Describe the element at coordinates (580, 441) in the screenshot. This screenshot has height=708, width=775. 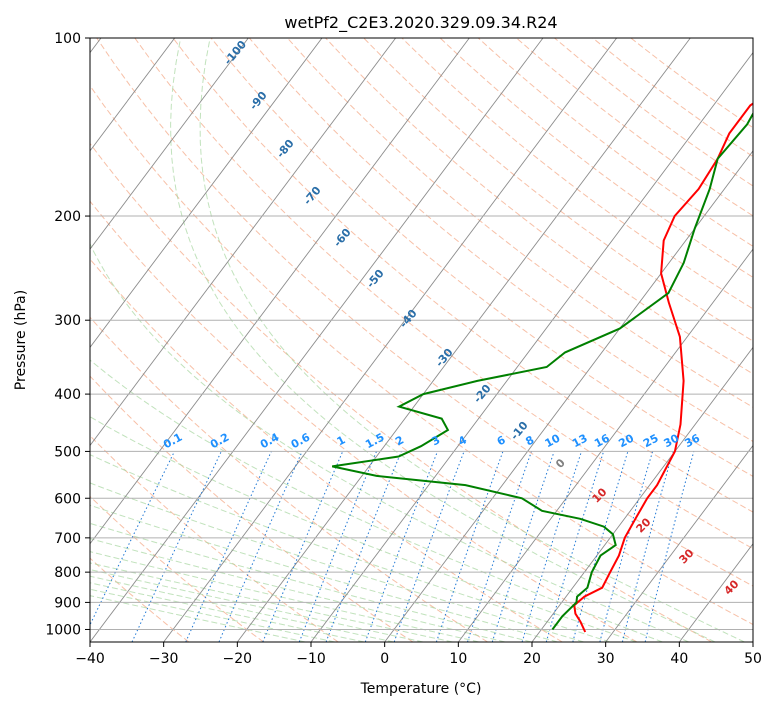
I see `mixing-ratio-label: 13` at that location.